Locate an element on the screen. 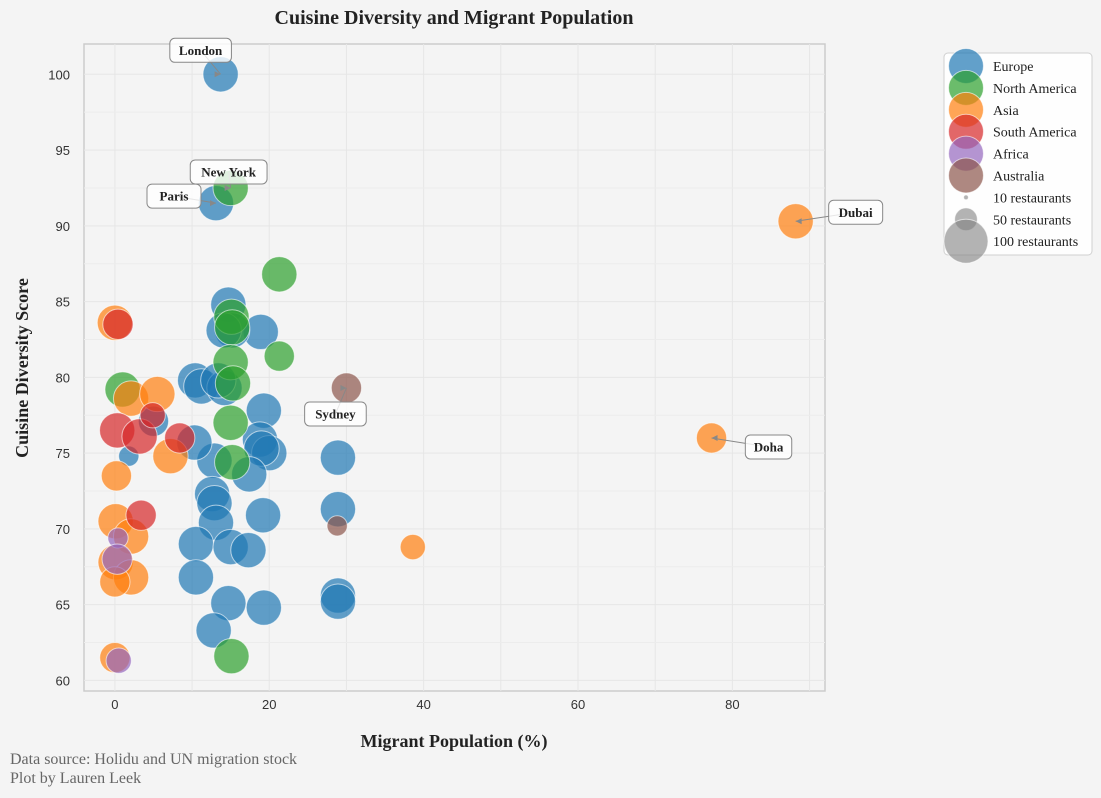 The image size is (1101, 798). y-tick-label: 65 is located at coordinates (63, 605).